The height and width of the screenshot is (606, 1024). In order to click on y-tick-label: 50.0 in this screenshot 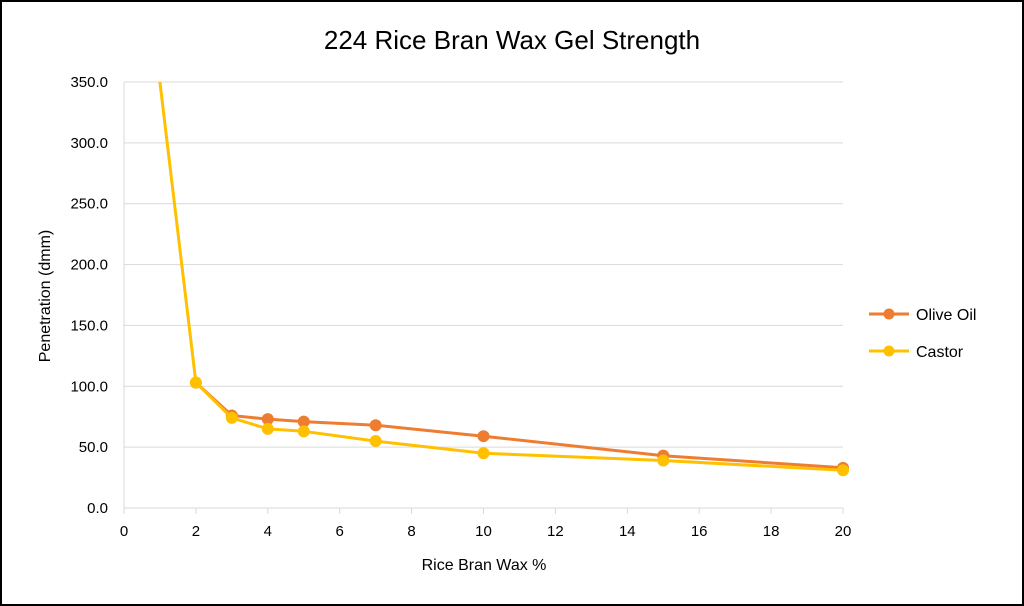, I will do `click(93, 447)`.